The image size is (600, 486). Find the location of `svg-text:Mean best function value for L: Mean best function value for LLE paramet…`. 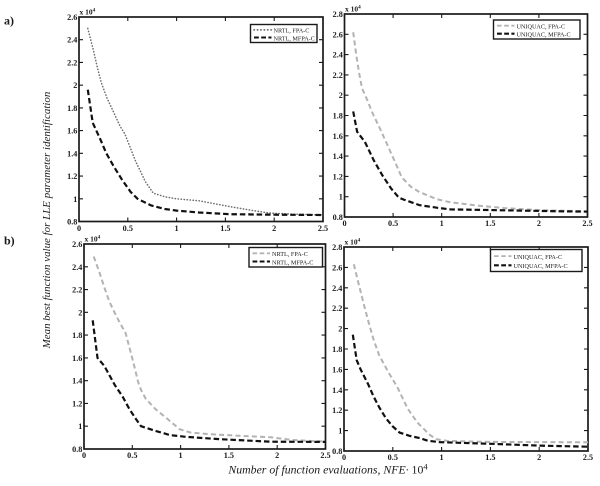

svg-text:Mean best function value for L: Mean best function value for LLE paramet… is located at coordinates (47, 220).